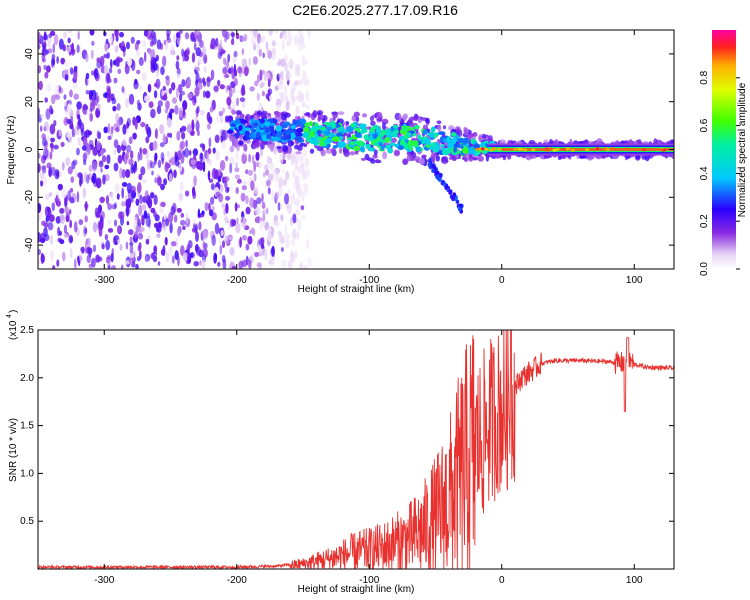 The image size is (750, 600). What do you see at coordinates (29, 54) in the screenshot?
I see `spectrogram-y-tick-label: 40` at bounding box center [29, 54].